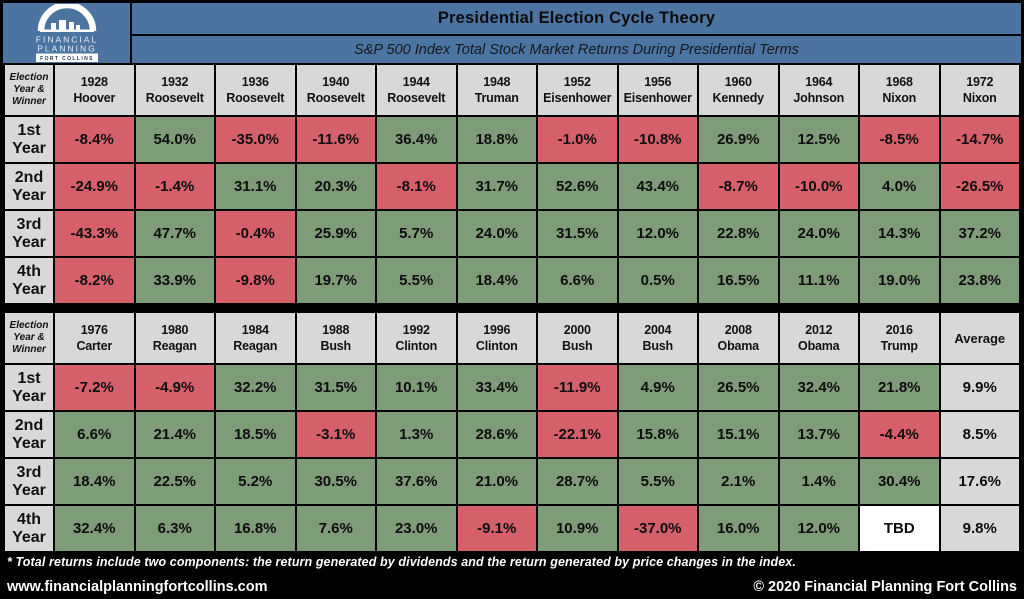 This screenshot has width=1024, height=599. What do you see at coordinates (335, 98) in the screenshot?
I see `term-winner: Roosevelt` at bounding box center [335, 98].